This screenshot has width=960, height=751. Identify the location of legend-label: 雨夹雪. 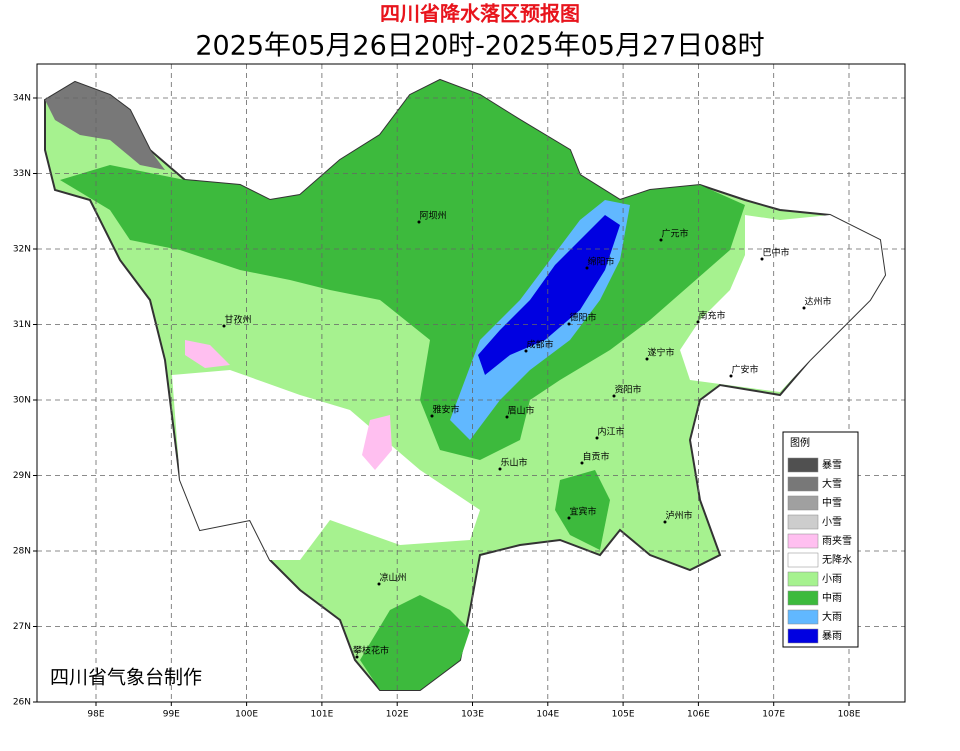
(837, 540).